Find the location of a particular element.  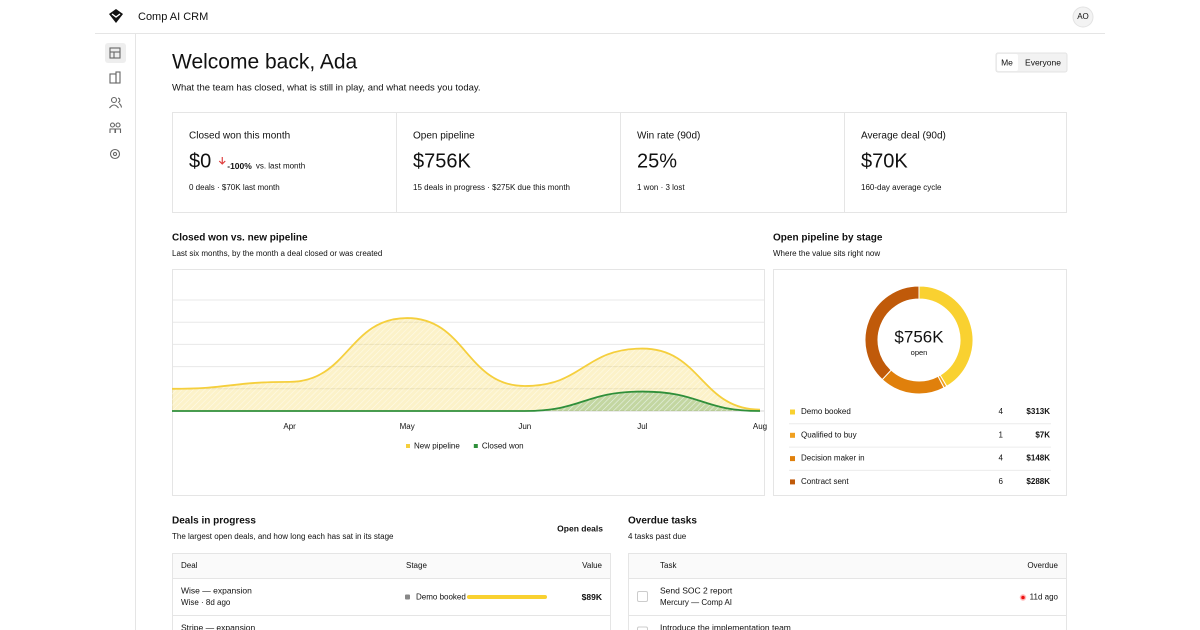

open-deals-button: Open deals is located at coordinates (580, 528).